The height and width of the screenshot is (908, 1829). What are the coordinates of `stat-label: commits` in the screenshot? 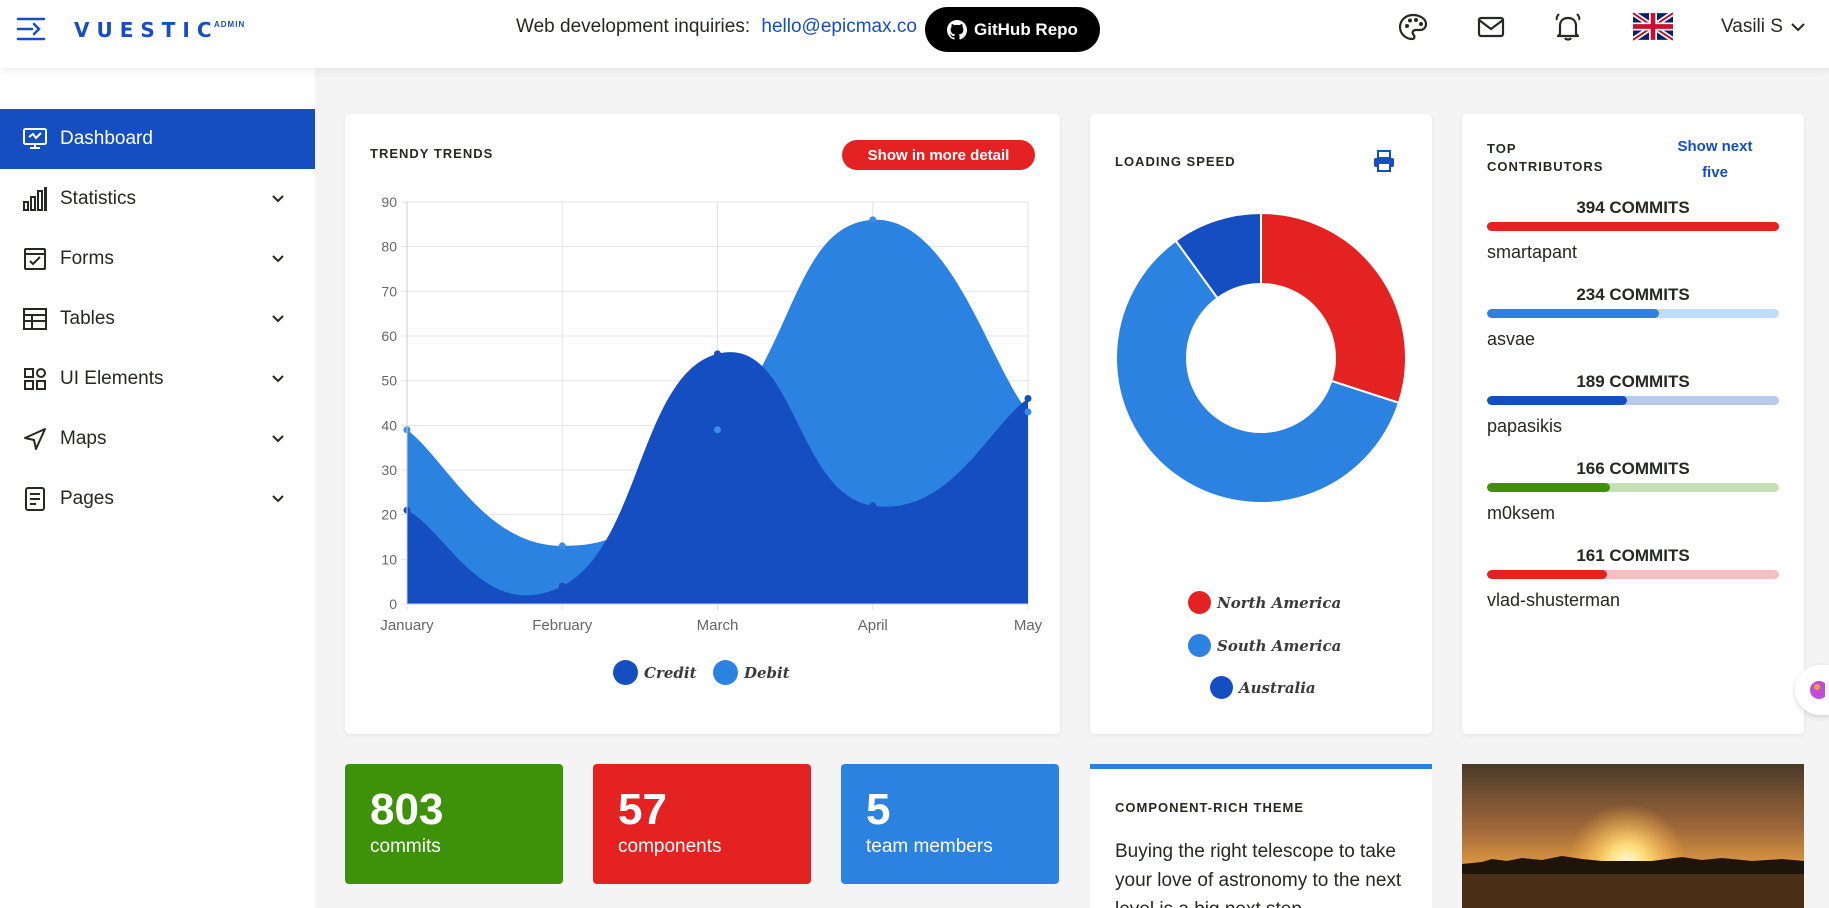 It's located at (405, 846).